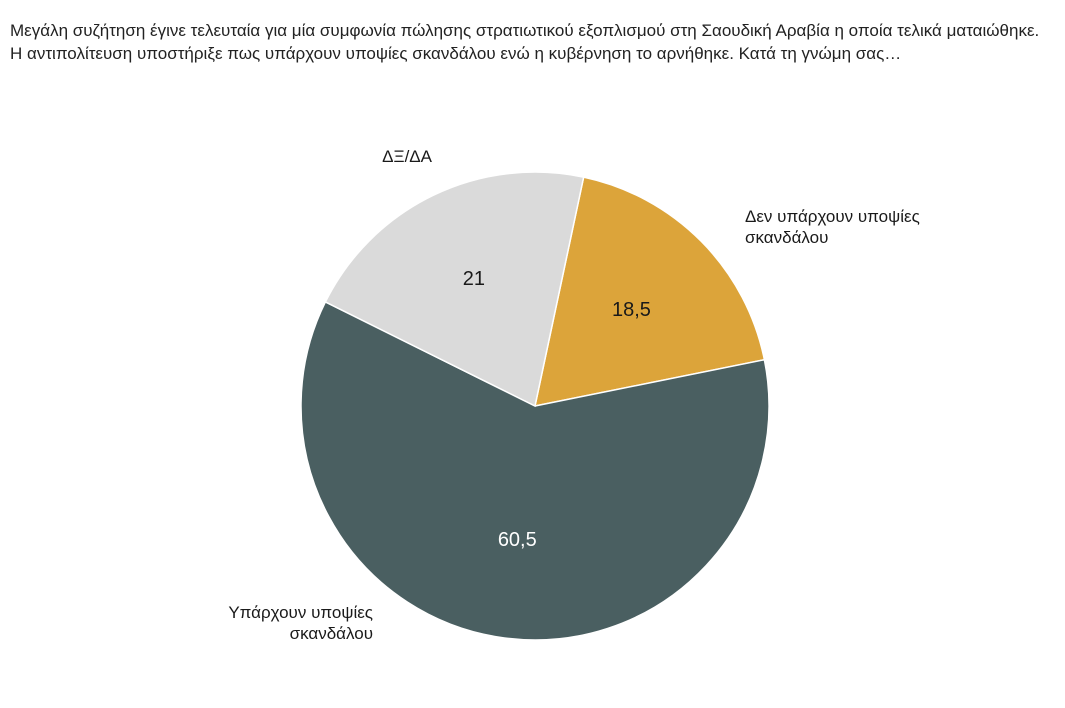  Describe the element at coordinates (517, 540) in the screenshot. I see `pie-value-label-2: 60,5` at that location.